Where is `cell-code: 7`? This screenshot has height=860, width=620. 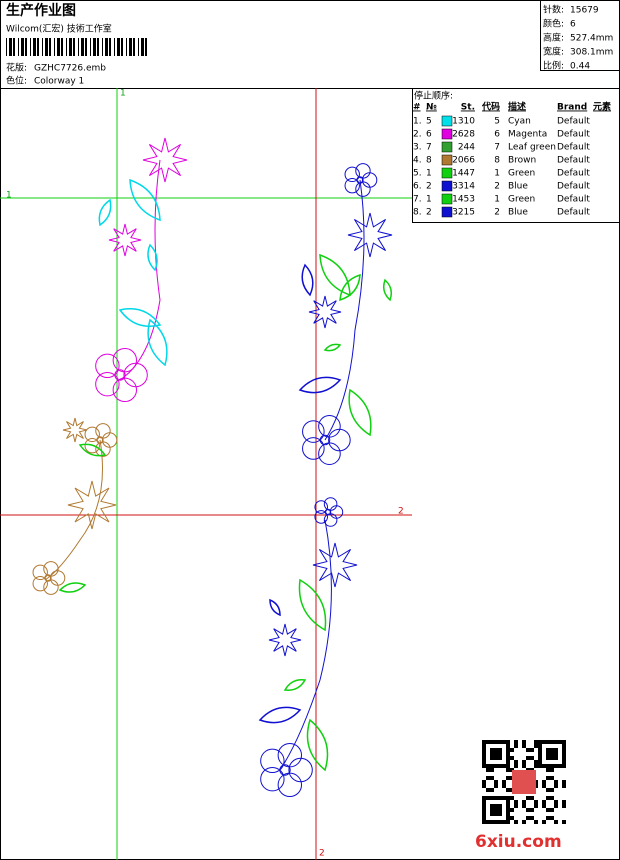 cell-code: 7 is located at coordinates (497, 148).